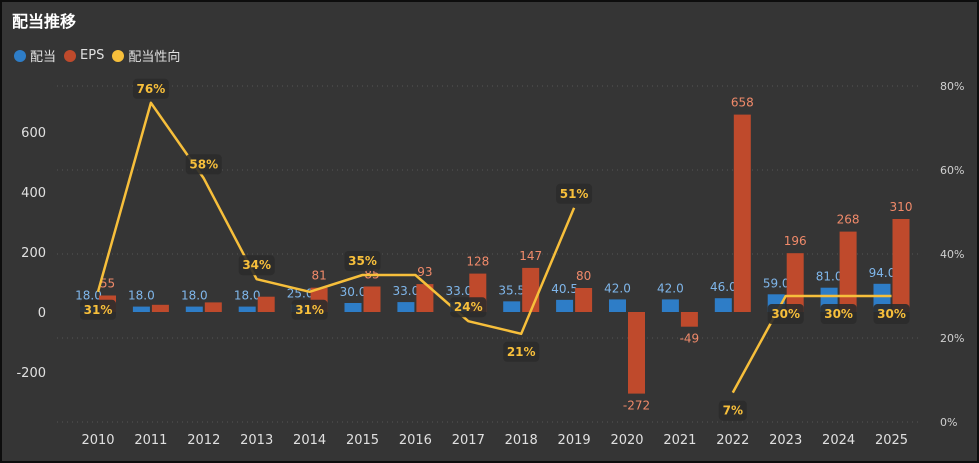 This screenshot has width=979, height=463. I want to click on x-tick-label: 2014, so click(309, 440).